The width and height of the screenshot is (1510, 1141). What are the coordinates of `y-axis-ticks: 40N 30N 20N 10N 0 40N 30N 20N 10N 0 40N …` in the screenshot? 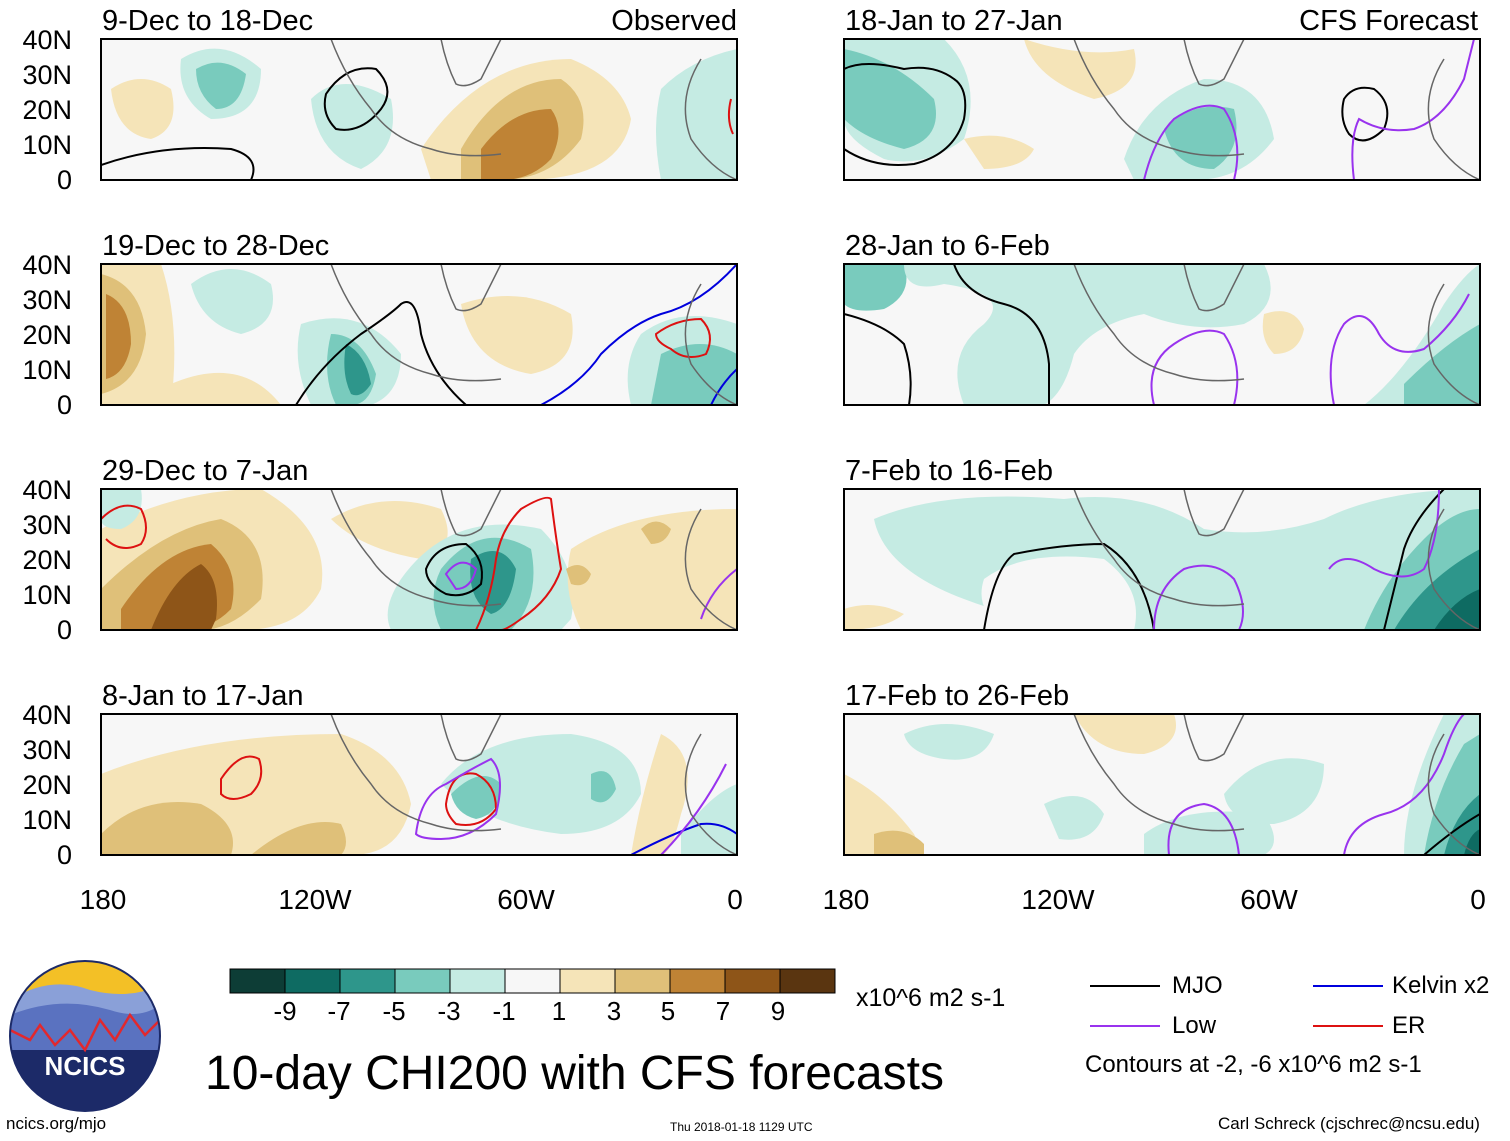 It's located at (47, 447).